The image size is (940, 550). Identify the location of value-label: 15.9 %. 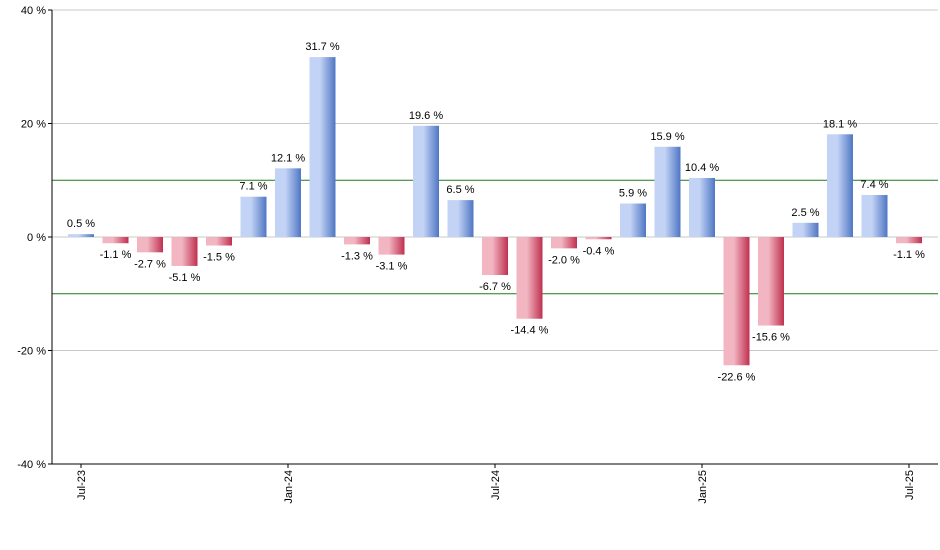
(667, 137).